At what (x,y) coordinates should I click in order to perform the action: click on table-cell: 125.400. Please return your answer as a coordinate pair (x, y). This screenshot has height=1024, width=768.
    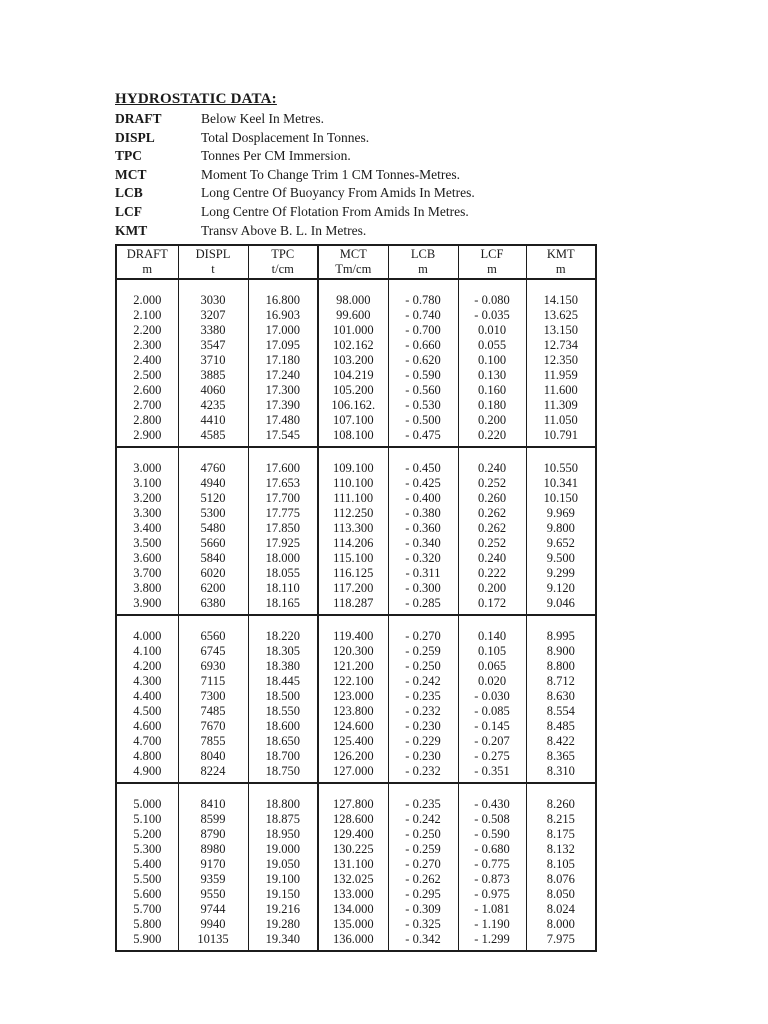
    Looking at the image, I should click on (353, 742).